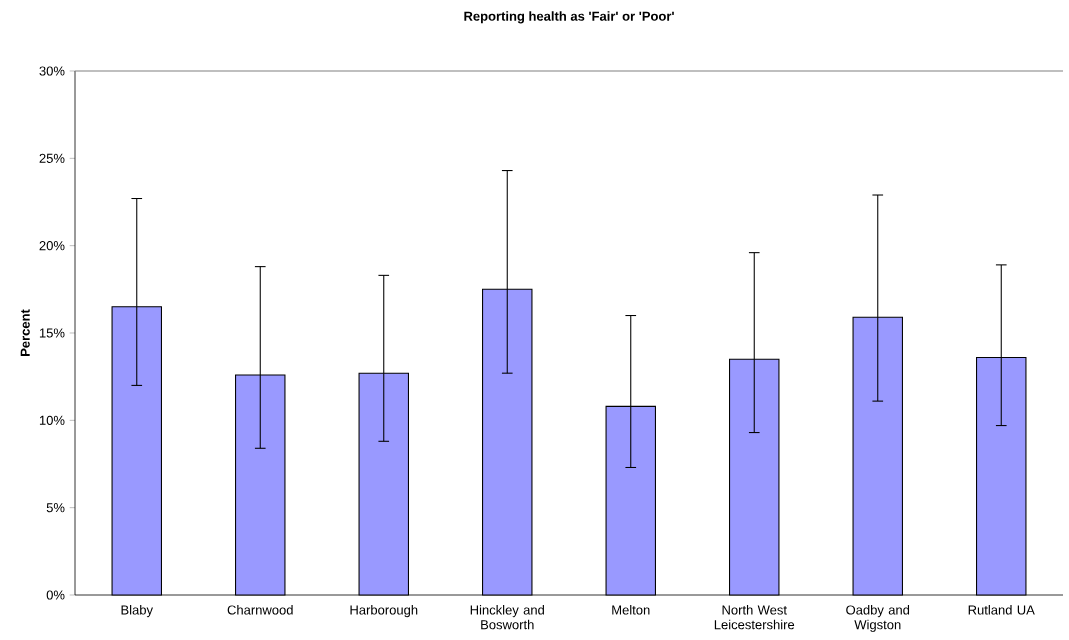 The image size is (1069, 640). What do you see at coordinates (631, 610) in the screenshot?
I see `x-tick-label: Melton` at bounding box center [631, 610].